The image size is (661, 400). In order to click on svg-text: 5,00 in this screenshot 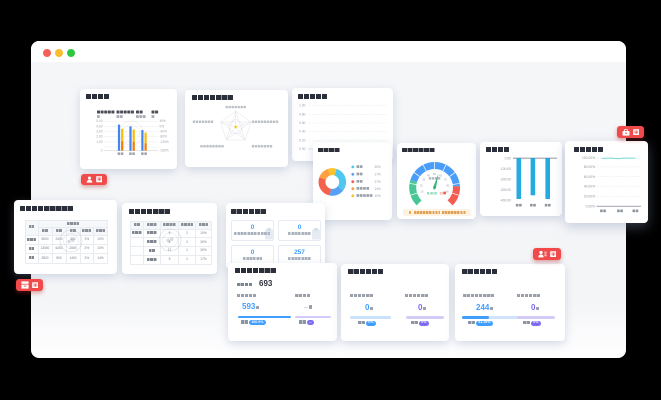, I will do `click(99, 121)`.